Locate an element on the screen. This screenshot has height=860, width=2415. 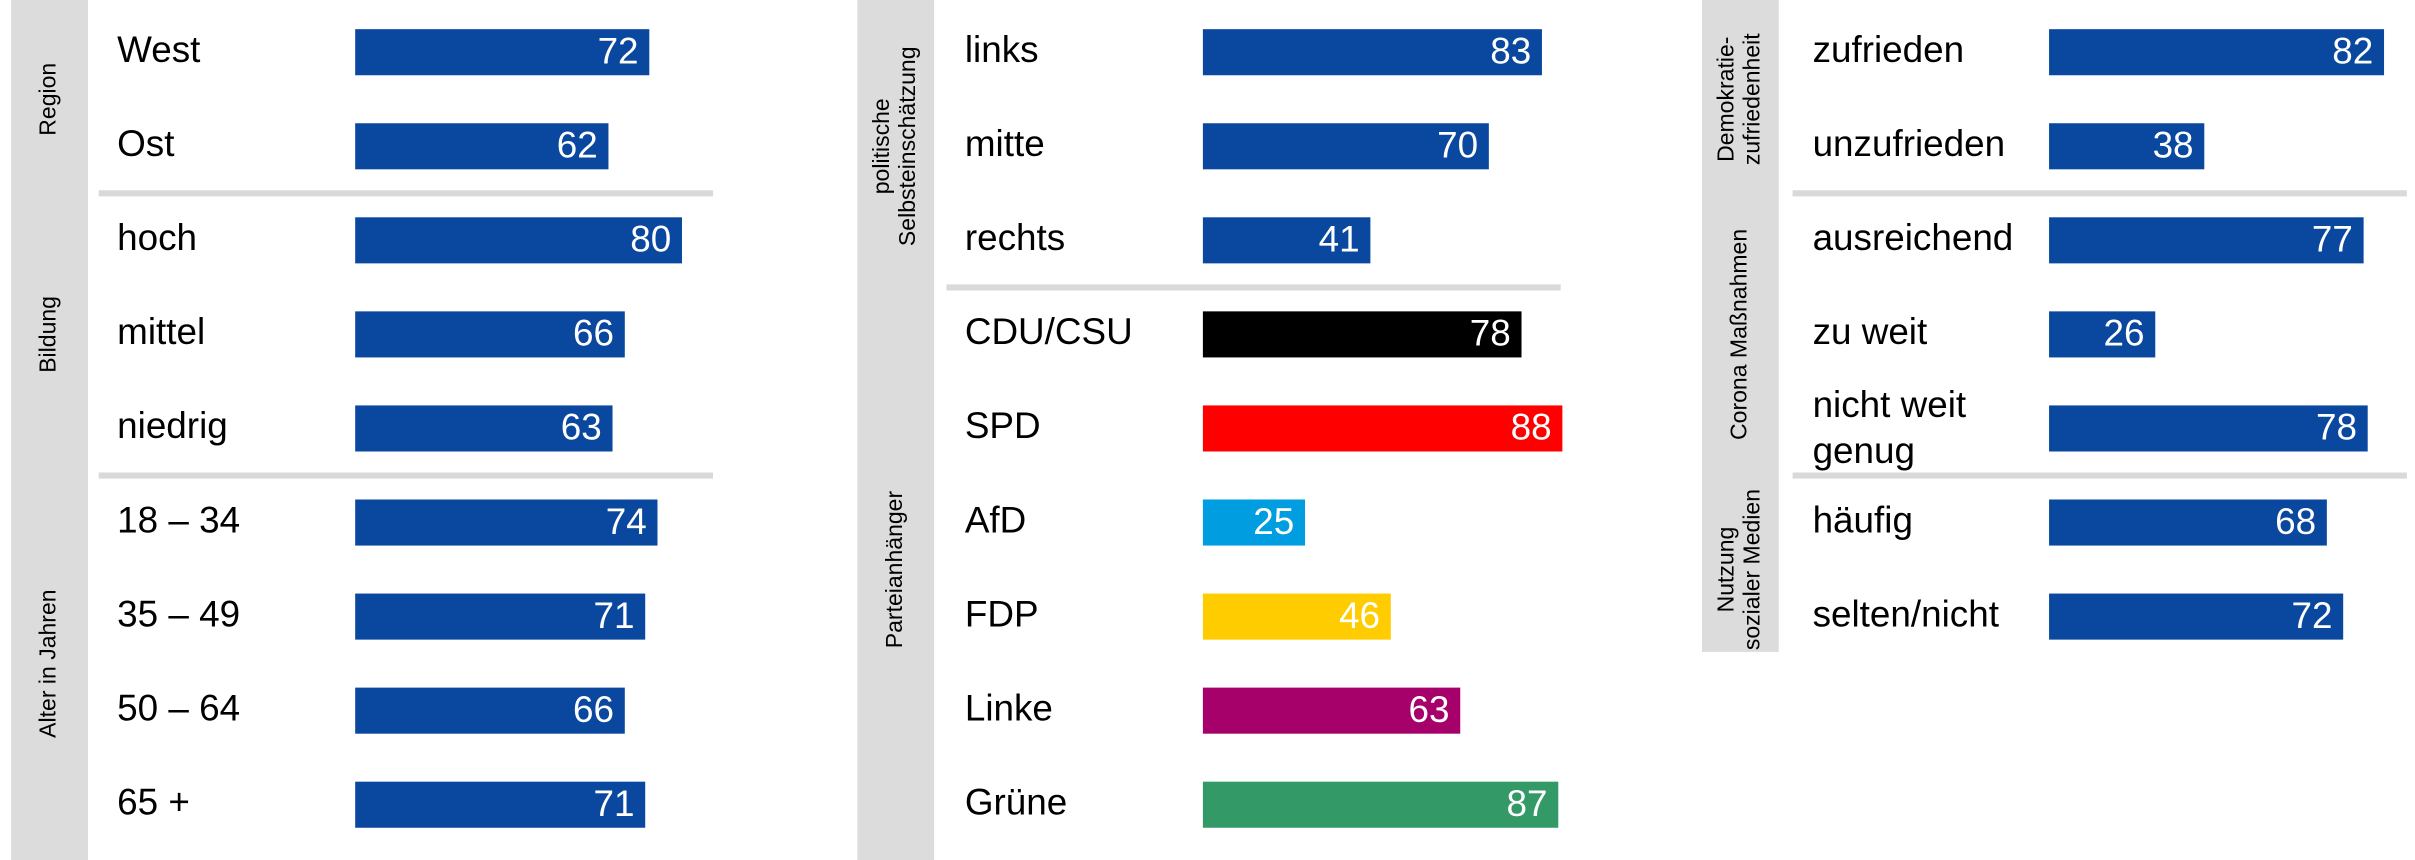
value-label: 82 is located at coordinates (2352, 50).